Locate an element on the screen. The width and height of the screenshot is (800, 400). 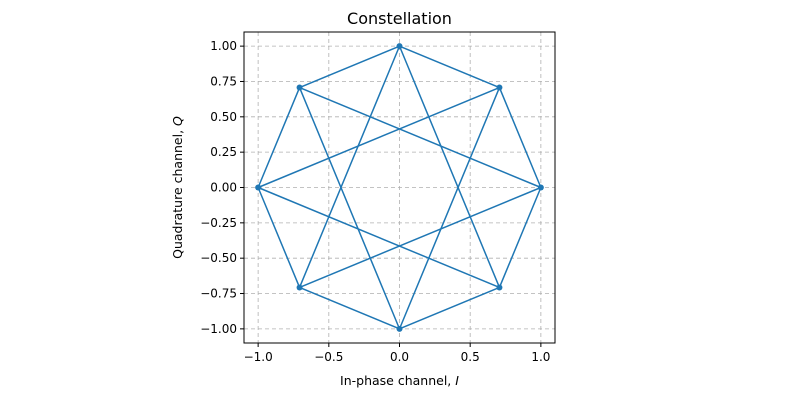
y-tick-label: 0.25 is located at coordinates (223, 152).